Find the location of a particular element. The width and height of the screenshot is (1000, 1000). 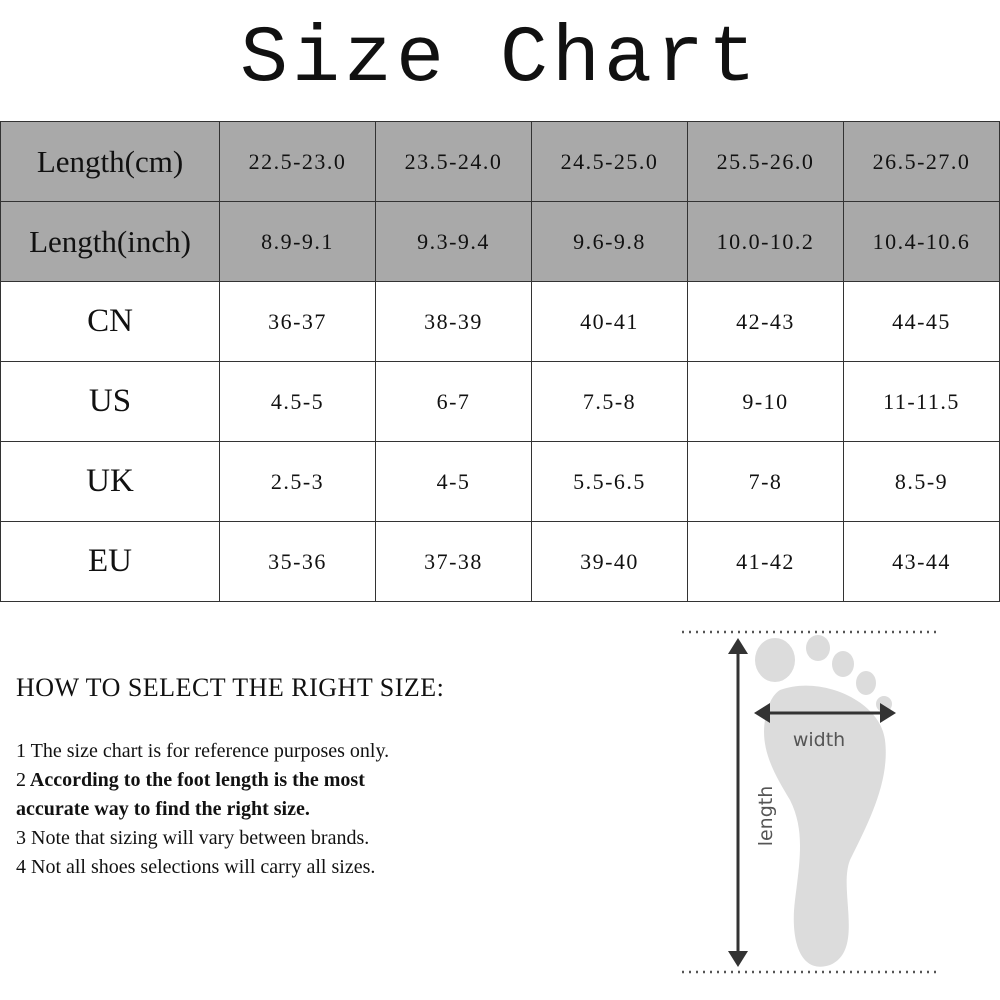

page-title: Size Chart is located at coordinates (500, 59).